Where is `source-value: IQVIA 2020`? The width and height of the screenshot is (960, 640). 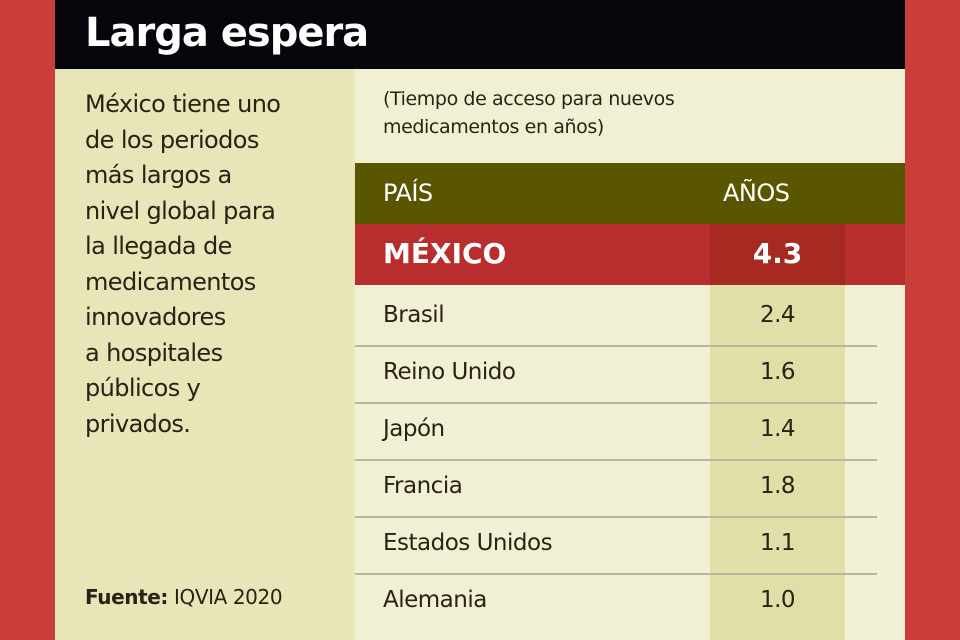 source-value: IQVIA 2020 is located at coordinates (228, 597).